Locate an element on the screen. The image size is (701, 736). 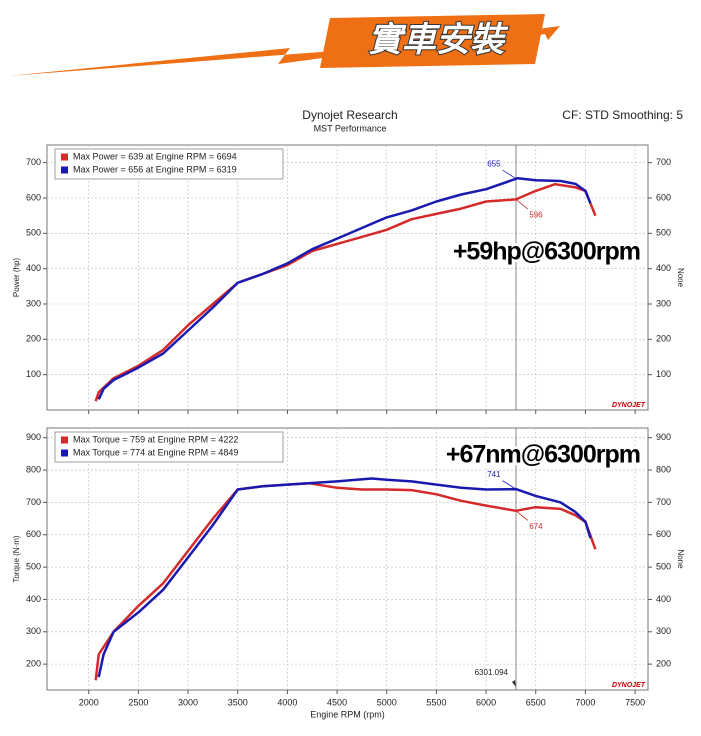
legend-label: Max Power = 656 at Engine RPM = 6319 is located at coordinates (155, 169).